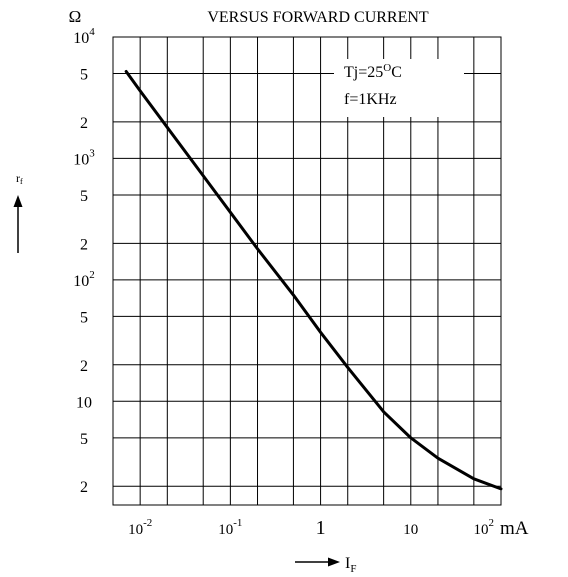 Image resolution: width=568 pixels, height=577 pixels. I want to click on y-tick-label-6: 10², so click(84, 279).